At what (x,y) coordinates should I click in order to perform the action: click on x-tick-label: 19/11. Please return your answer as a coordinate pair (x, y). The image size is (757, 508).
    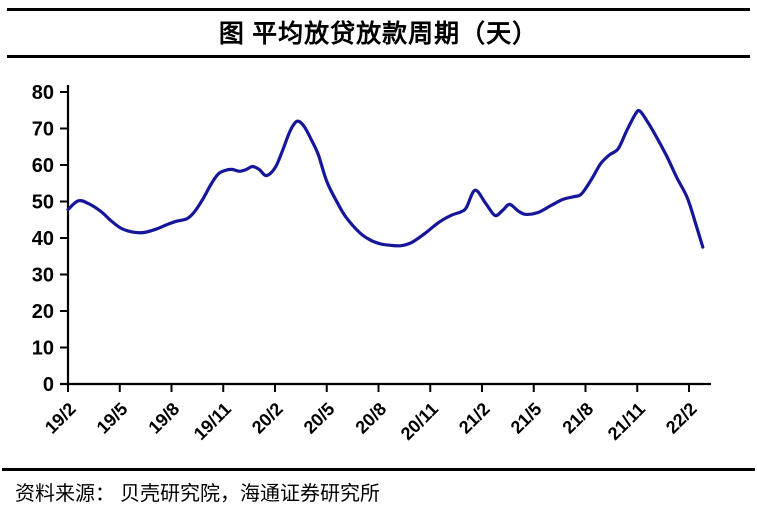
    Looking at the image, I should click on (212, 421).